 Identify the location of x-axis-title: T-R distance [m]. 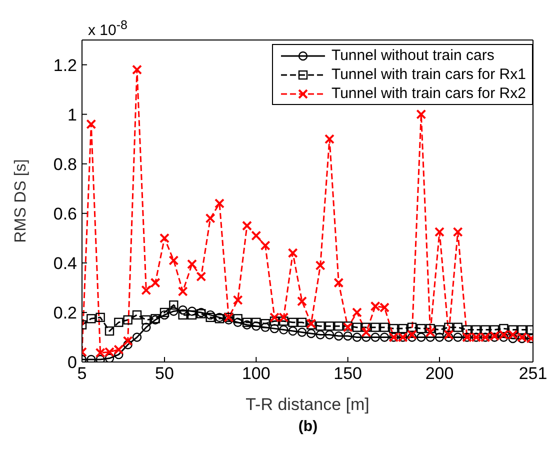
(308, 404).